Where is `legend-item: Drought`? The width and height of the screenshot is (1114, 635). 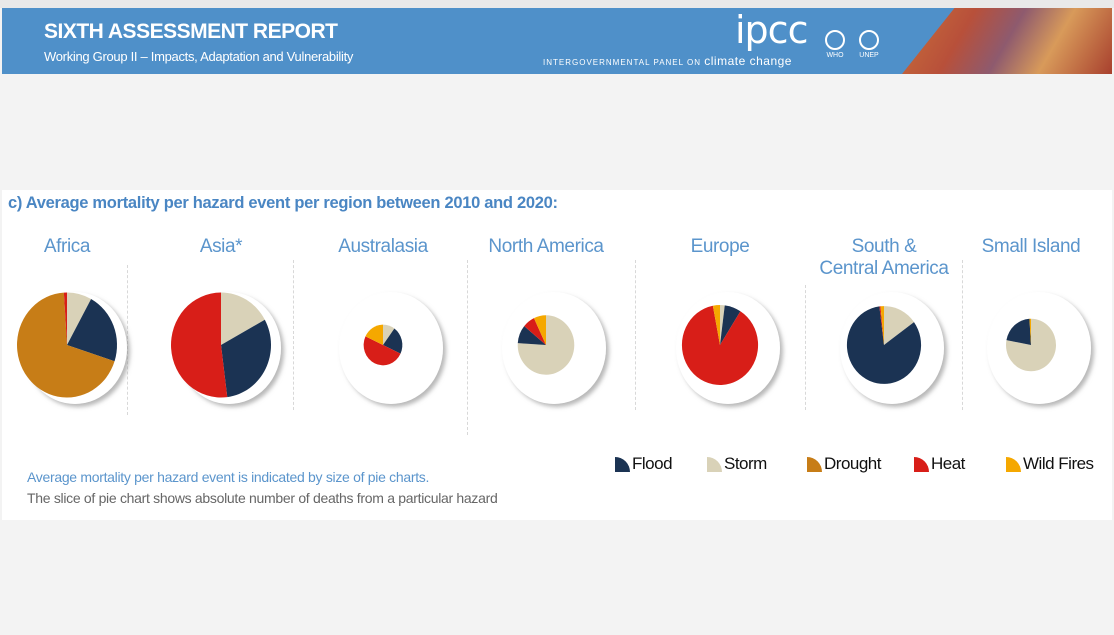
legend-item: Drought is located at coordinates (843, 464).